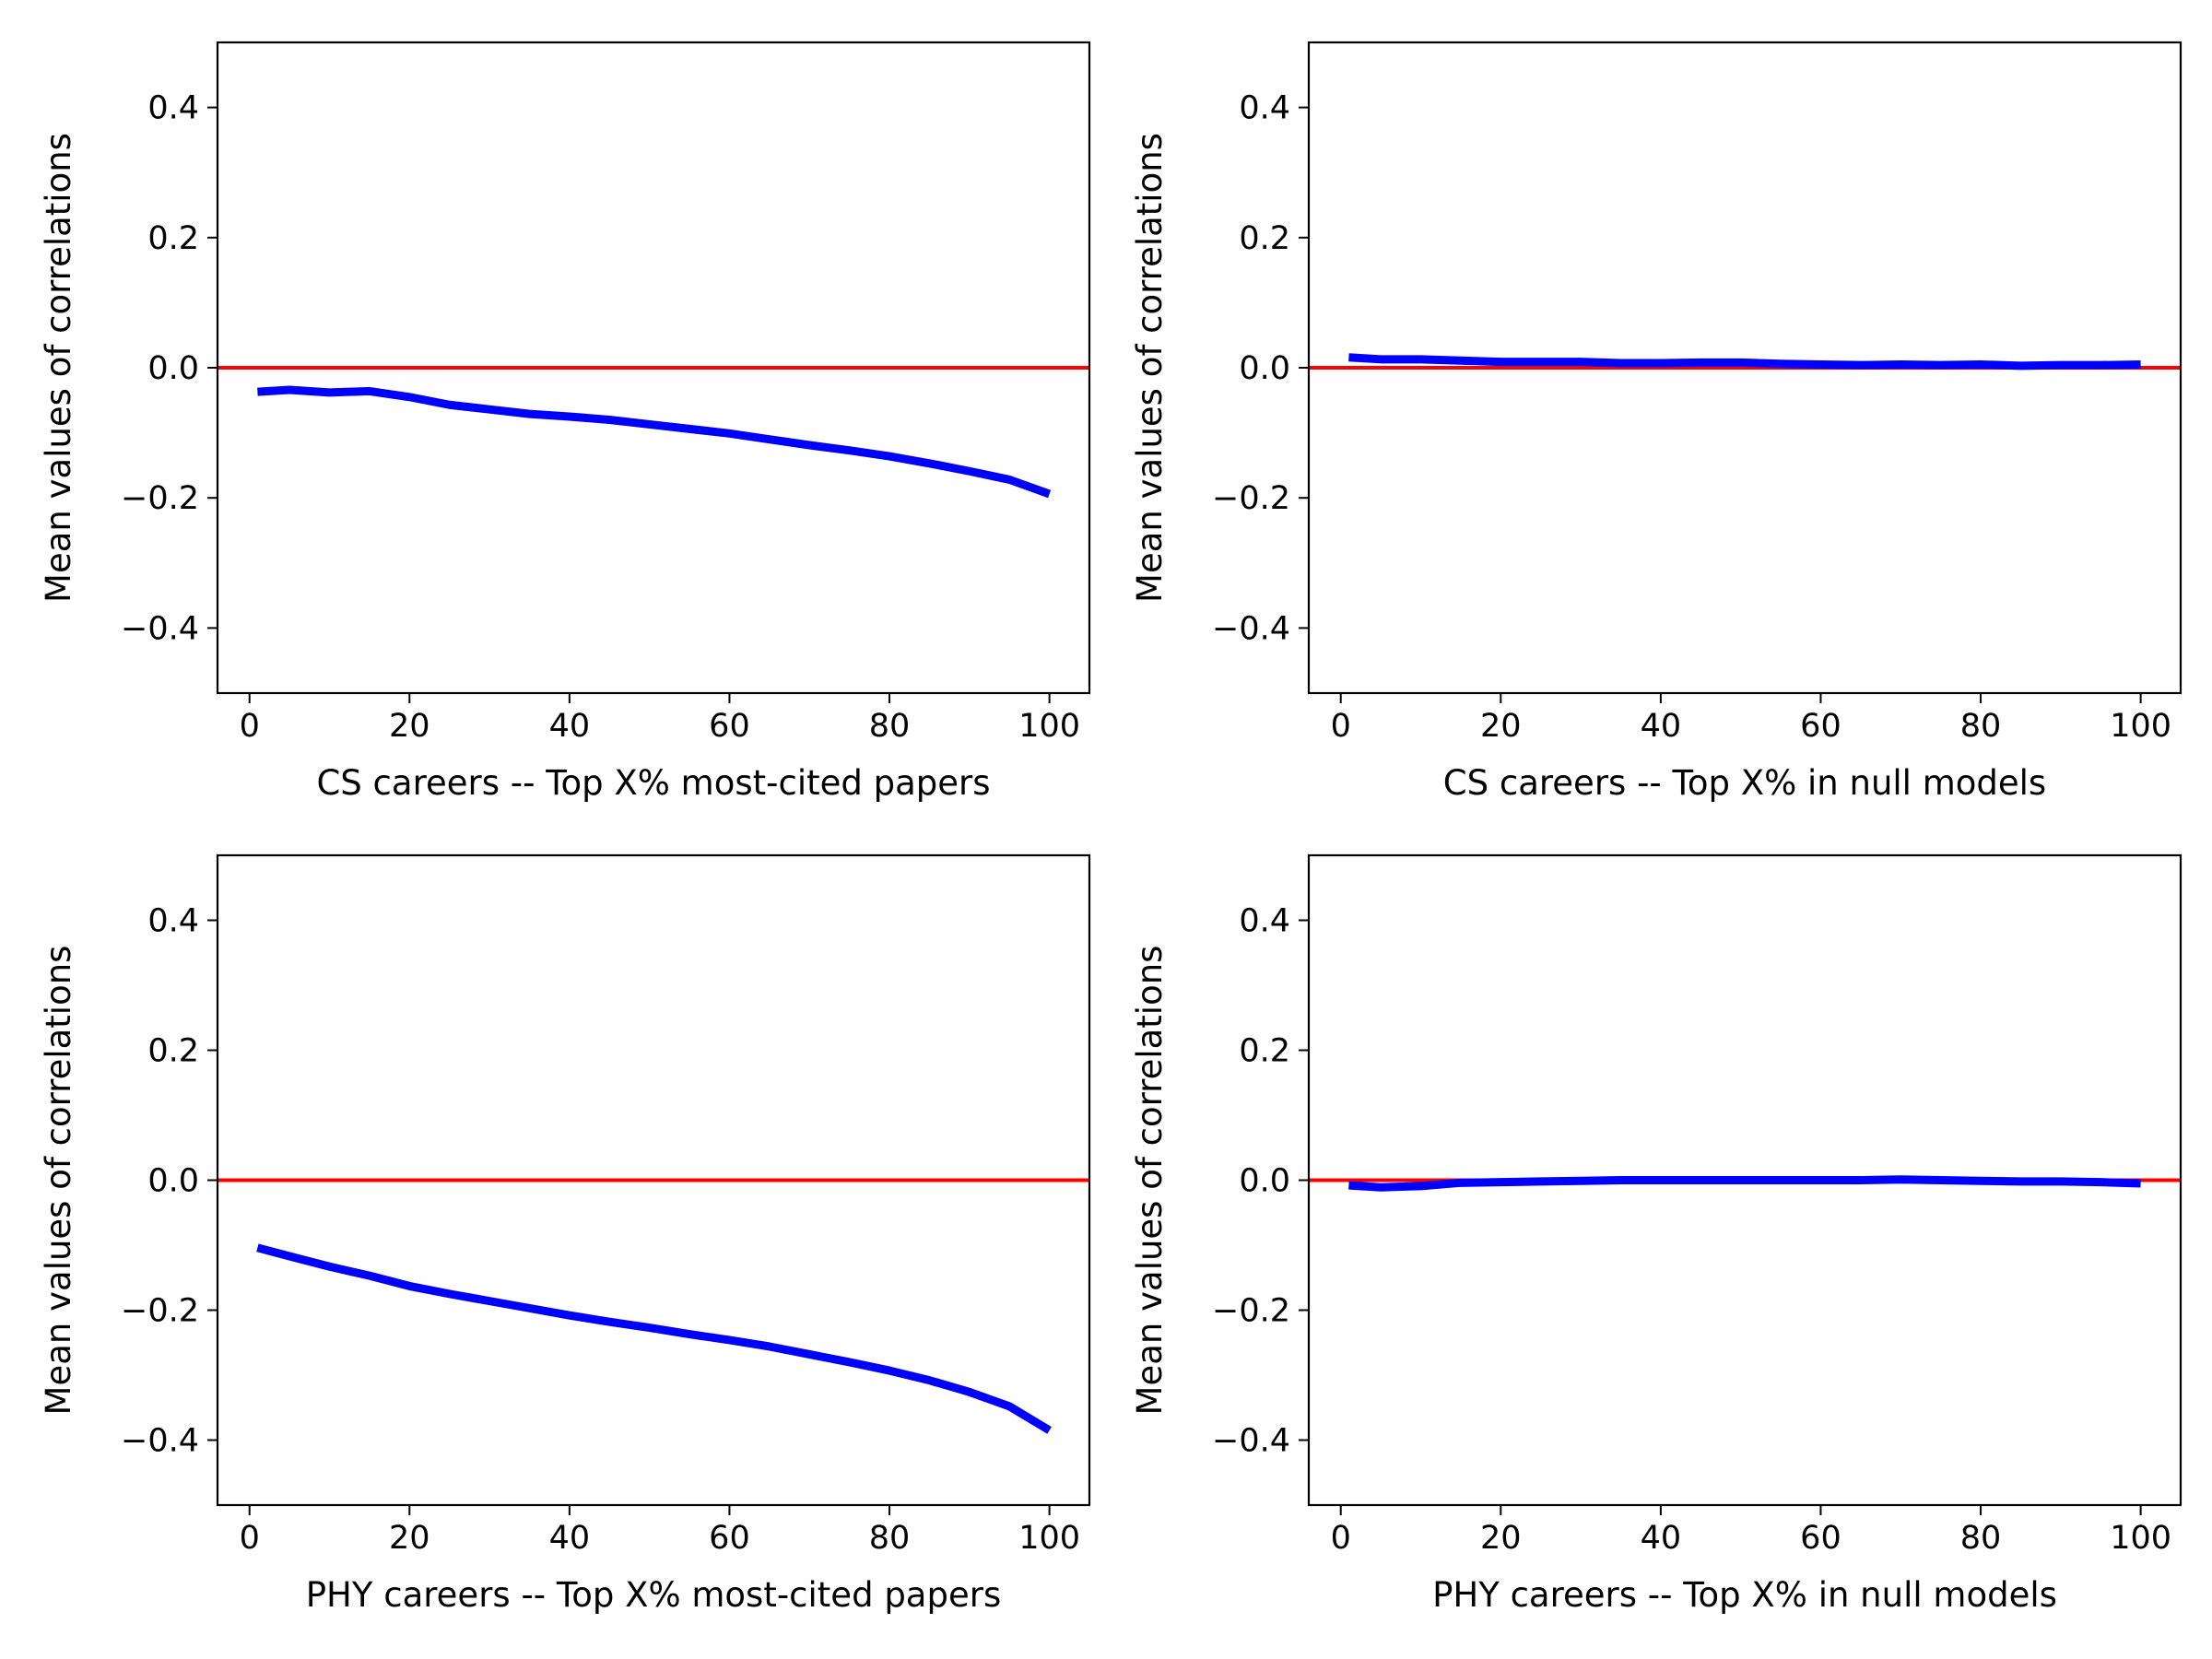 This screenshot has width=2212, height=1659. I want to click on x-axis-label: CS careers -- Top X% most-cited papers, so click(653, 783).